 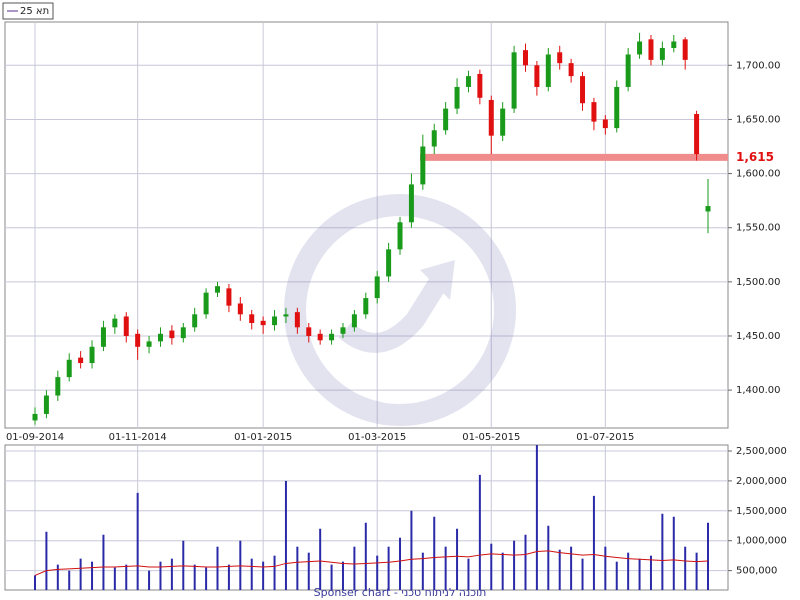 I want to click on chart-title: תא 25, so click(x=34, y=11).